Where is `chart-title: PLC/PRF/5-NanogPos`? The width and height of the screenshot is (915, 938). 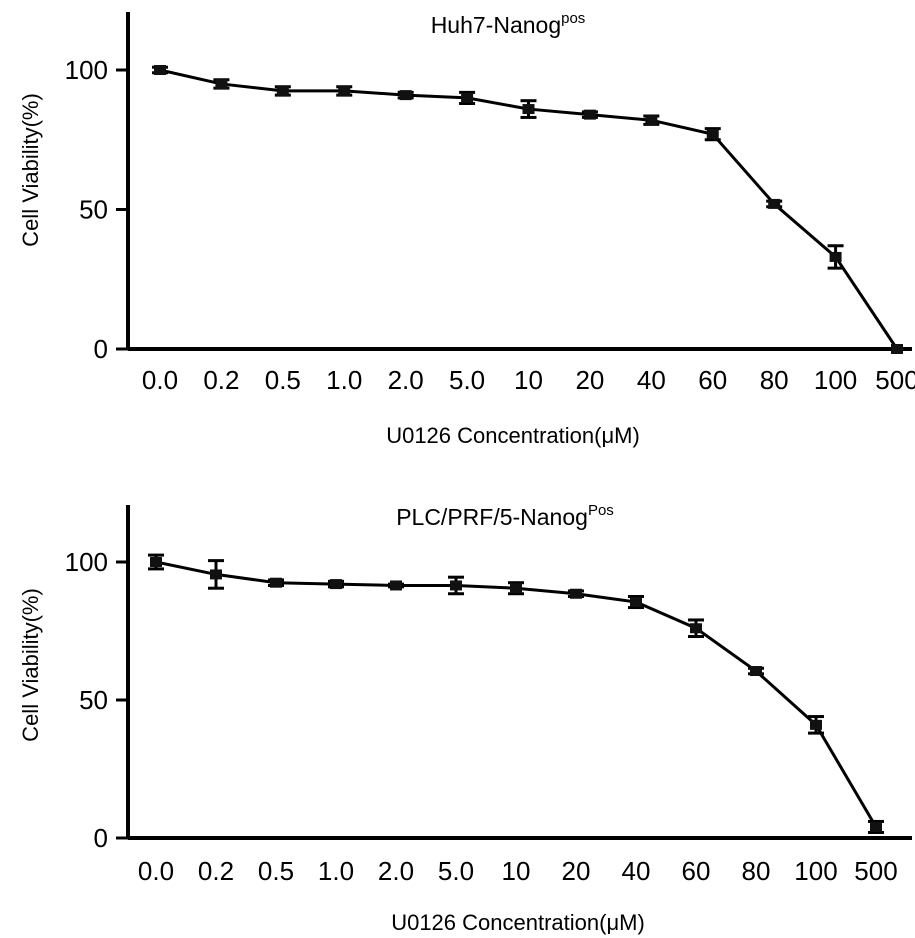
chart-title: PLC/PRF/5-NanogPos is located at coordinates (505, 516).